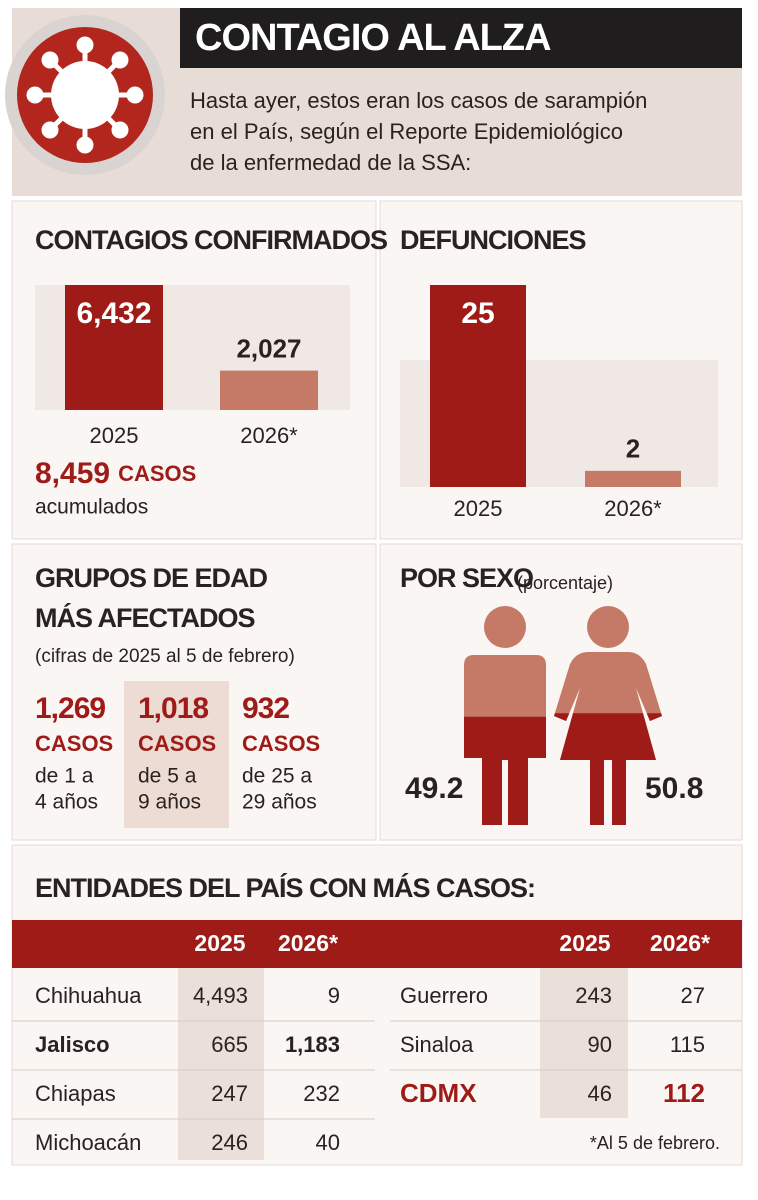 The width and height of the screenshot is (758, 1200). I want to click on section-note: (cifras de 2025 al 5 de febrero), so click(165, 656).